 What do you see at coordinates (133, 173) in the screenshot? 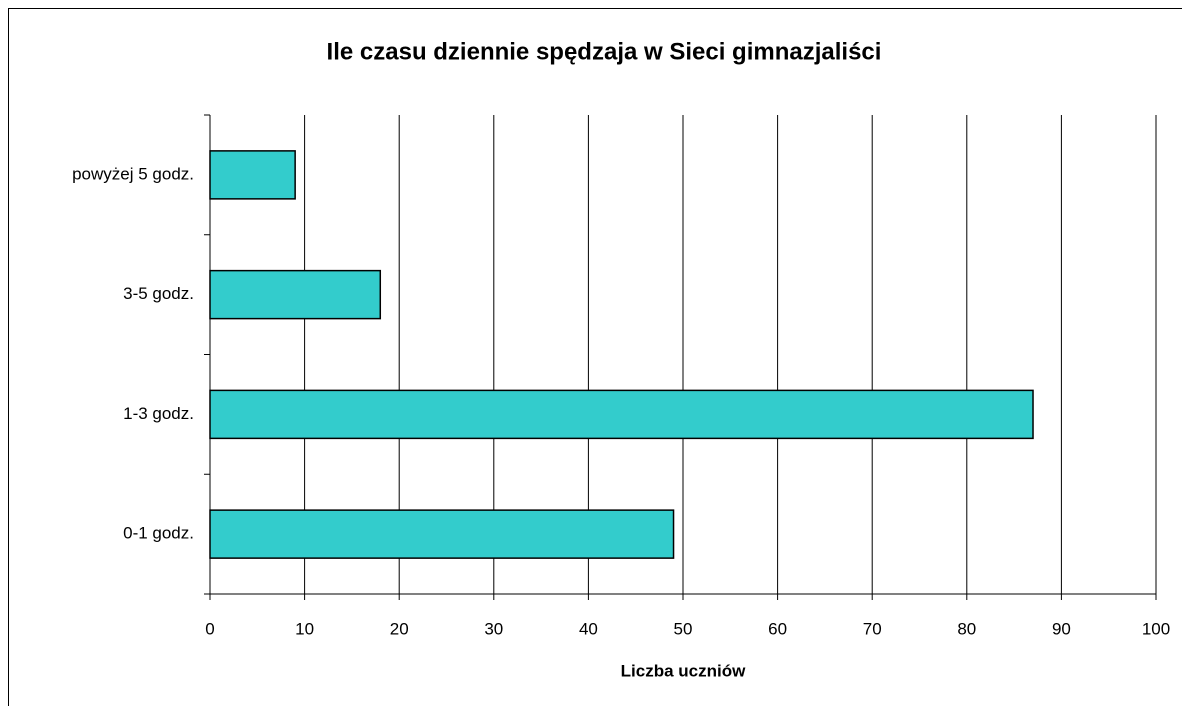
I see `y-tick-label: powyżej 5 godz.` at bounding box center [133, 173].